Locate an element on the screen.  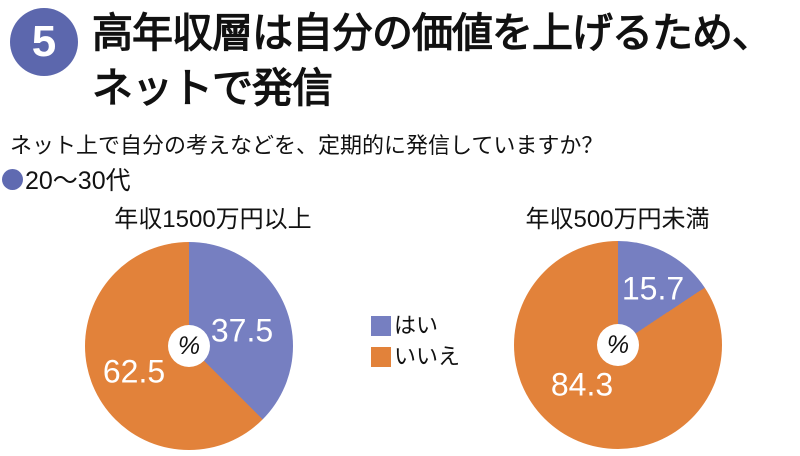
legend-item-no: いいえ is located at coordinates (415, 357).